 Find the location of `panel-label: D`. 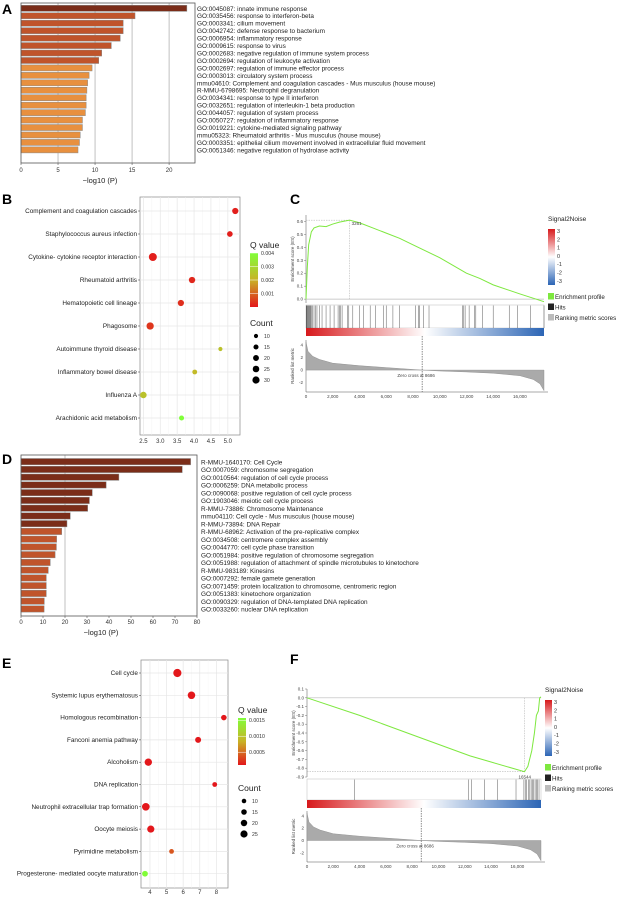

panel-label: D is located at coordinates (7, 459).